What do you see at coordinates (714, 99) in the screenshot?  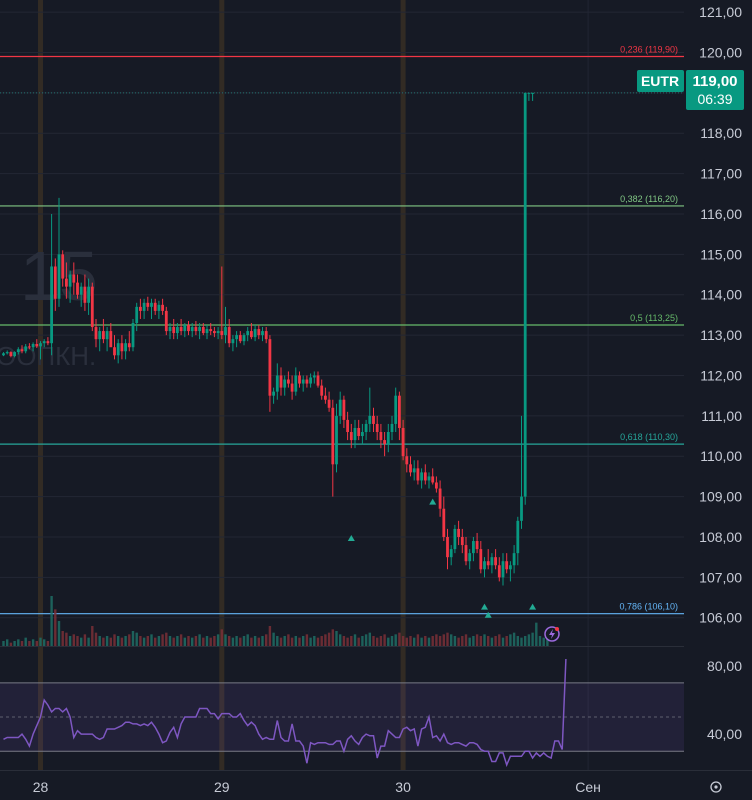 I see `bar-countdown: 06:39` at bounding box center [714, 99].